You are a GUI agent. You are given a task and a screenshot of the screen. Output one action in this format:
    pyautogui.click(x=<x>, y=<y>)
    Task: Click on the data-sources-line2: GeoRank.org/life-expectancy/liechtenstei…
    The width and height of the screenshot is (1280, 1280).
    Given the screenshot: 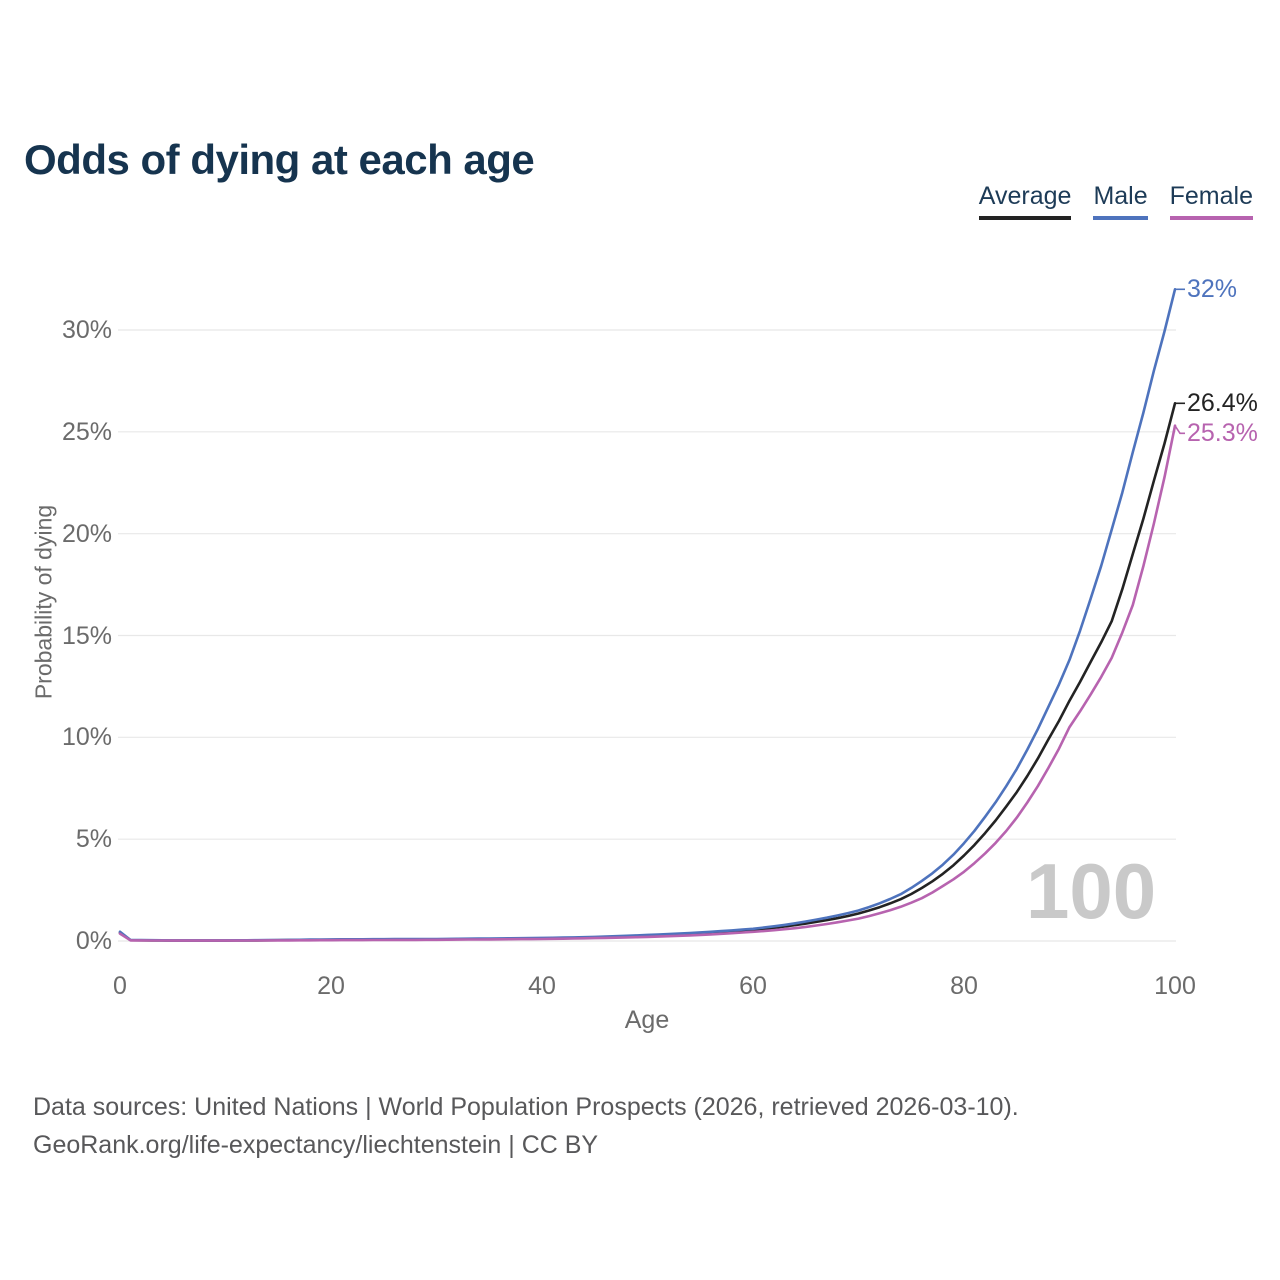 What is the action you would take?
    pyautogui.click(x=316, y=1145)
    